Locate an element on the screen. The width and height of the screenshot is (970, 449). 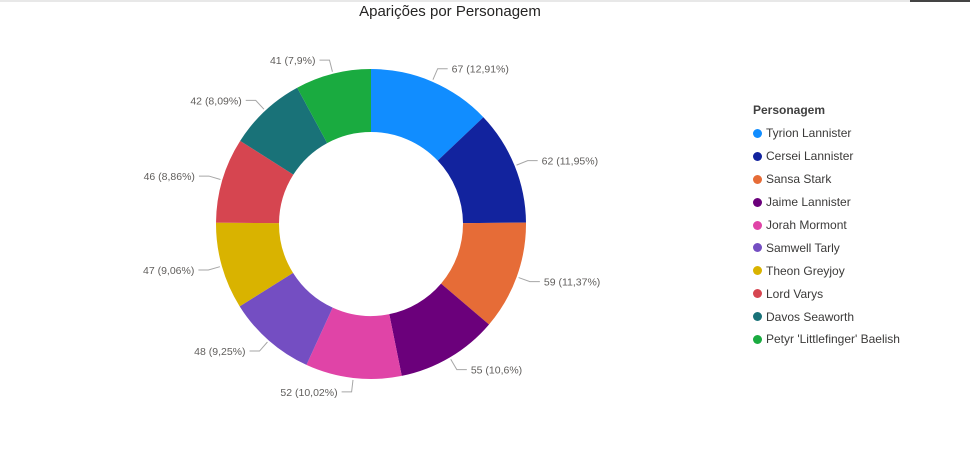
leader-line-samwell-tarly is located at coordinates (258, 346).